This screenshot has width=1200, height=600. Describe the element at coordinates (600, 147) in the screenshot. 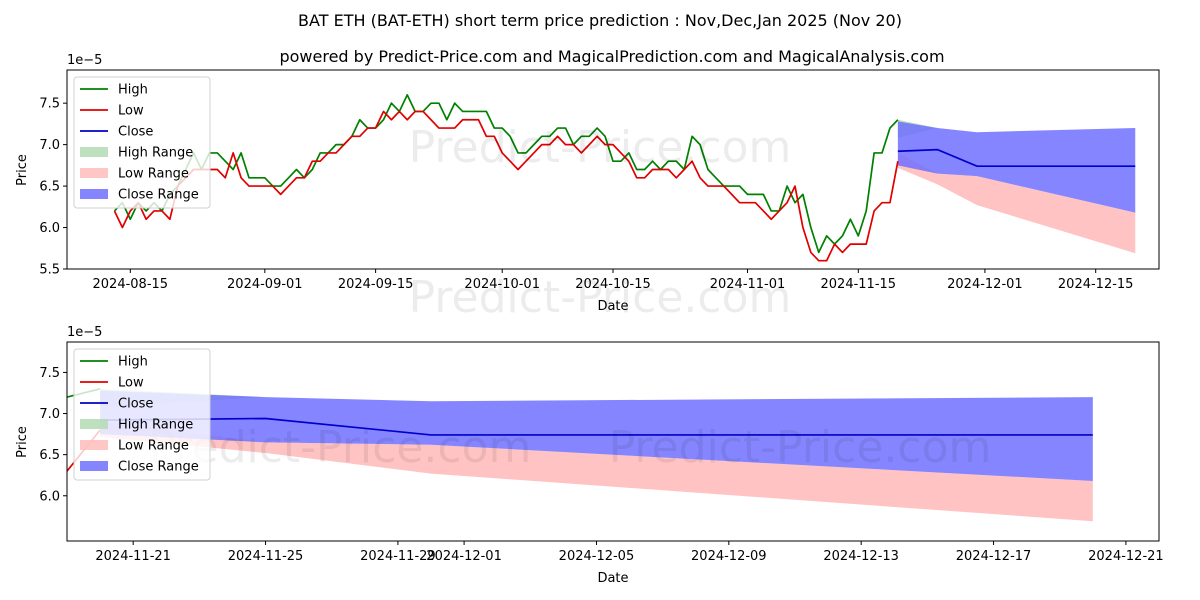

I see `top-watermark-1: Predict-Price.com` at that location.